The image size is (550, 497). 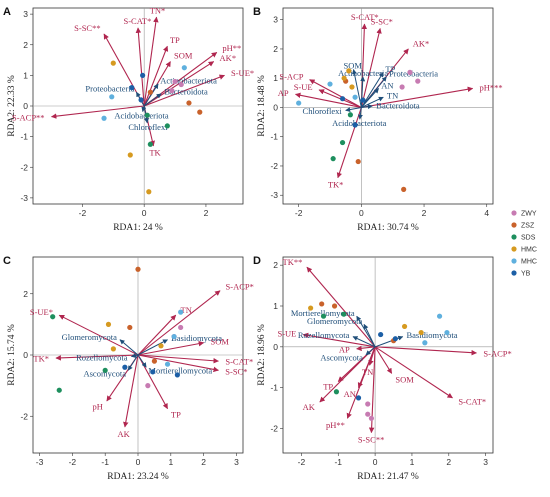 What do you see at coordinates (257, 12) in the screenshot?
I see `panel-letter: B` at bounding box center [257, 12].